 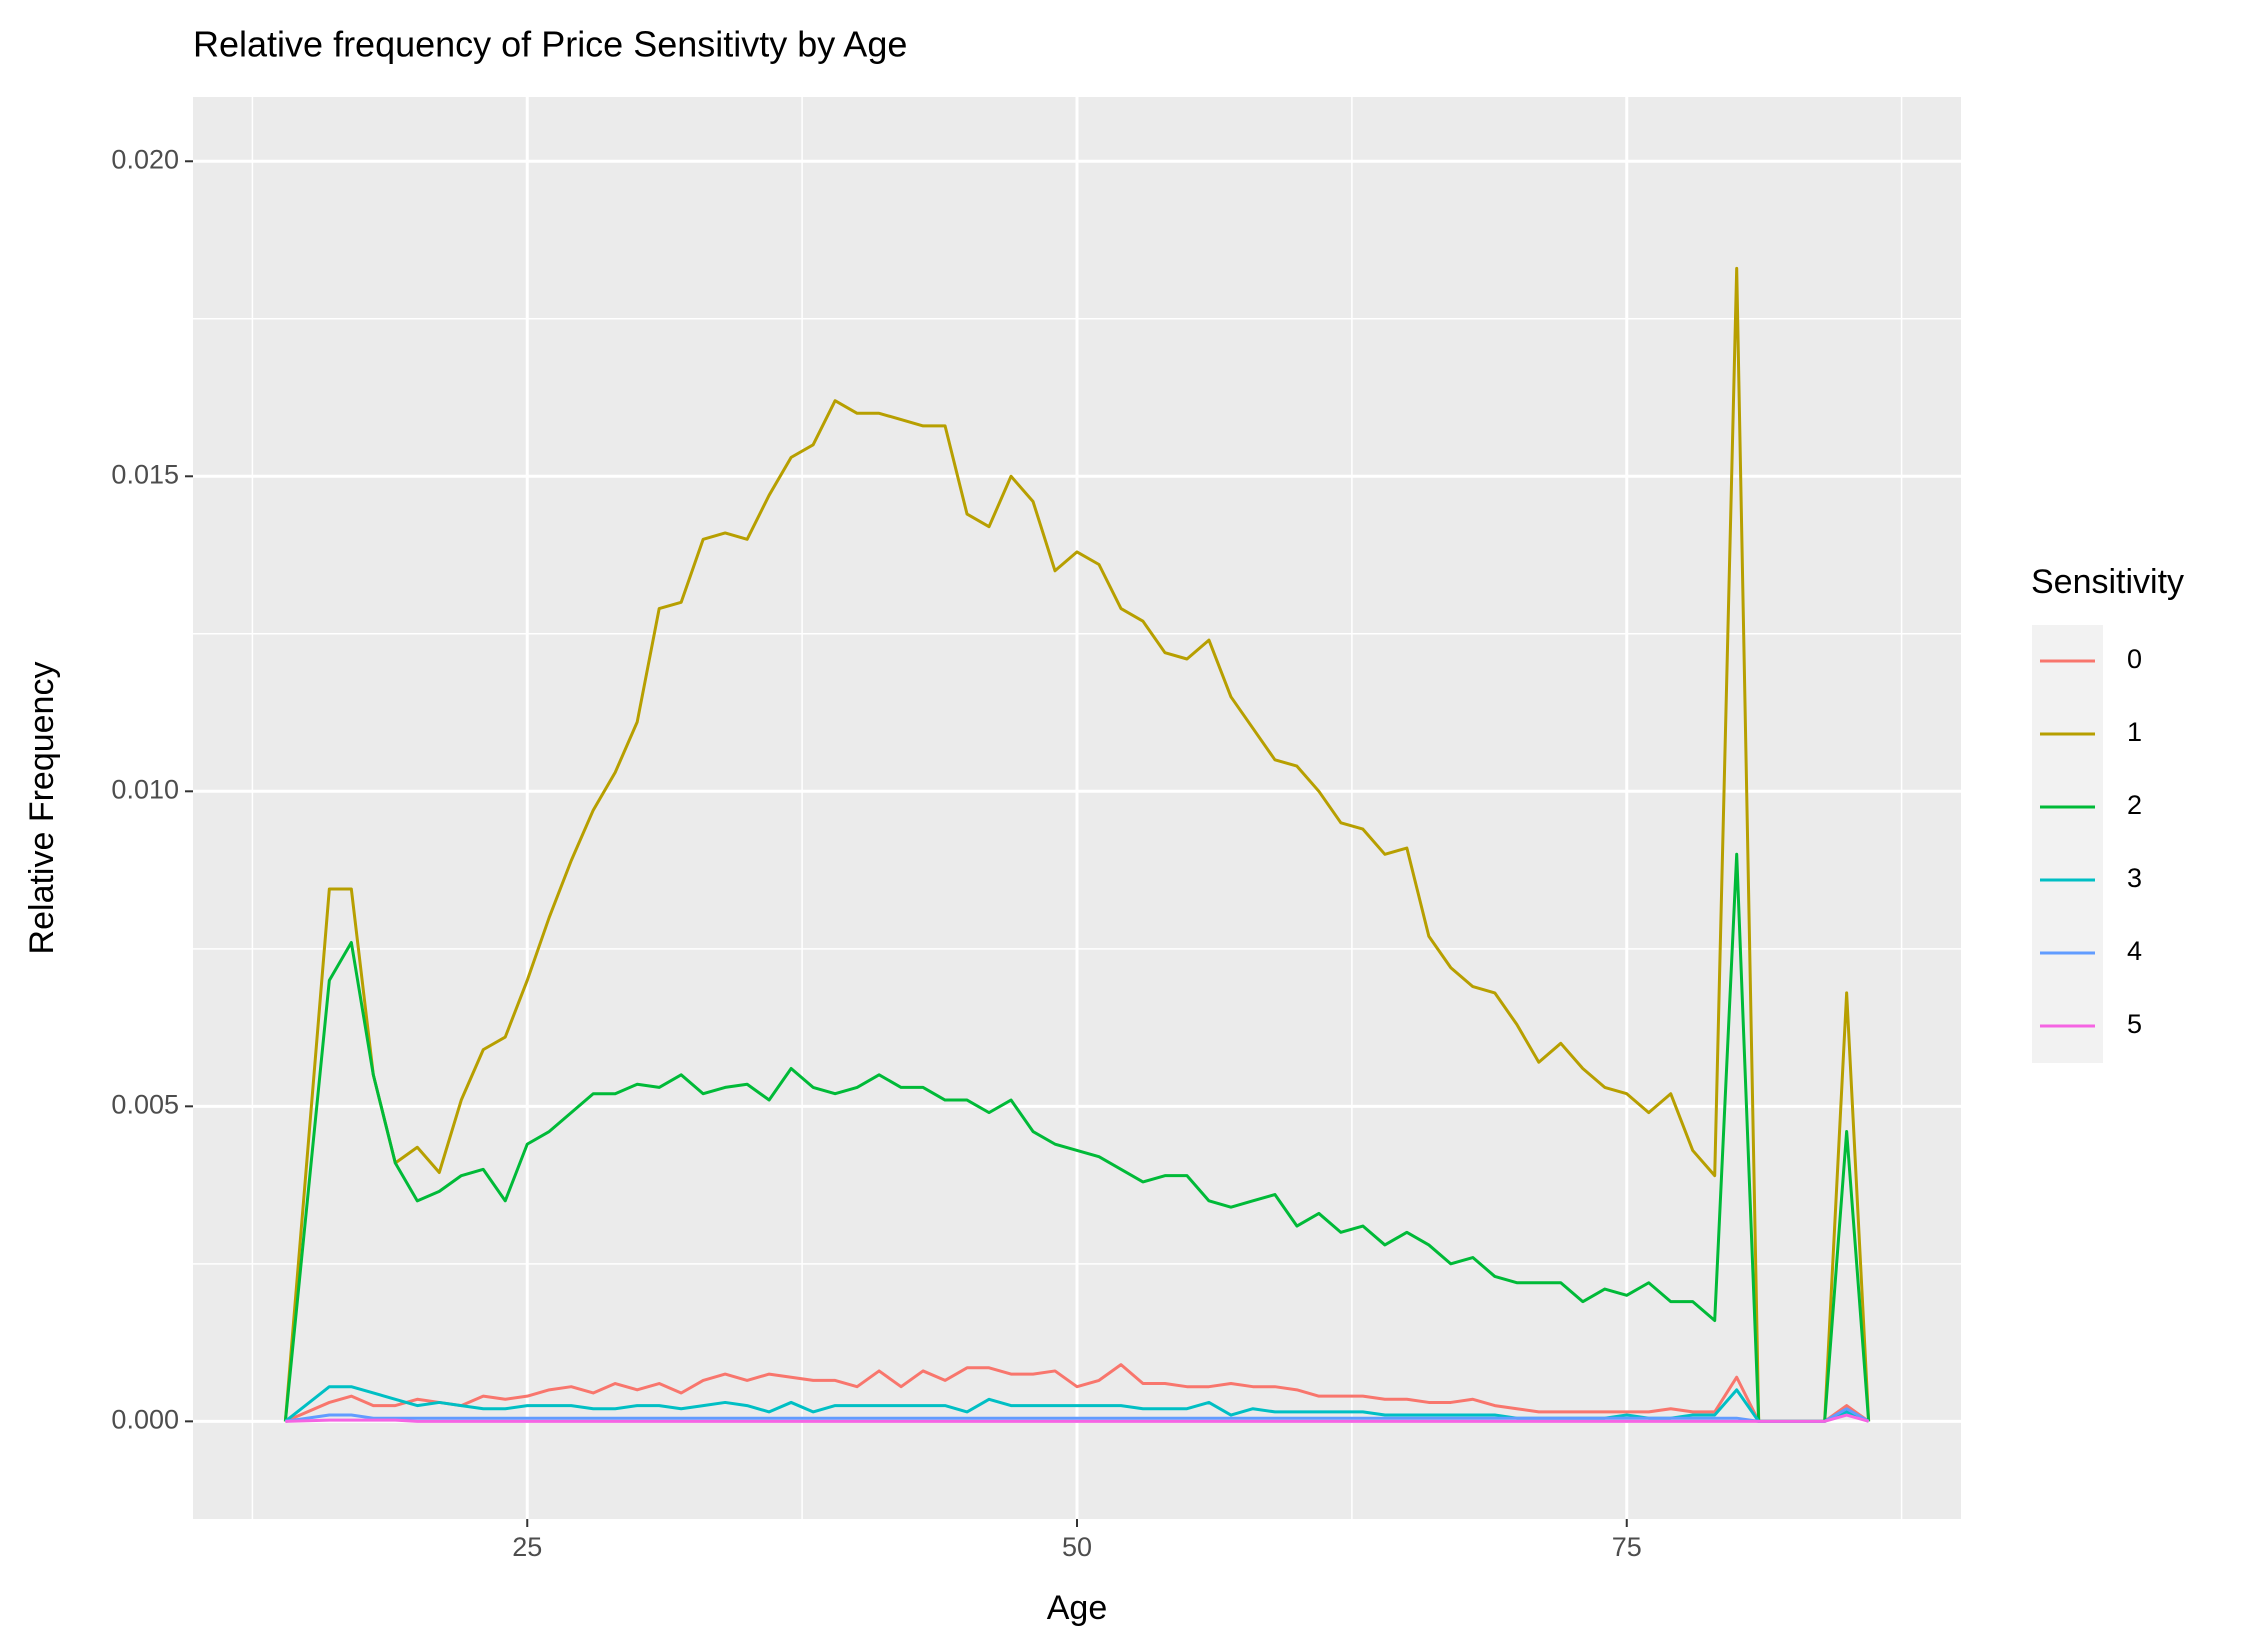 I want to click on y-tick-label: 0.010, so click(x=145, y=789).